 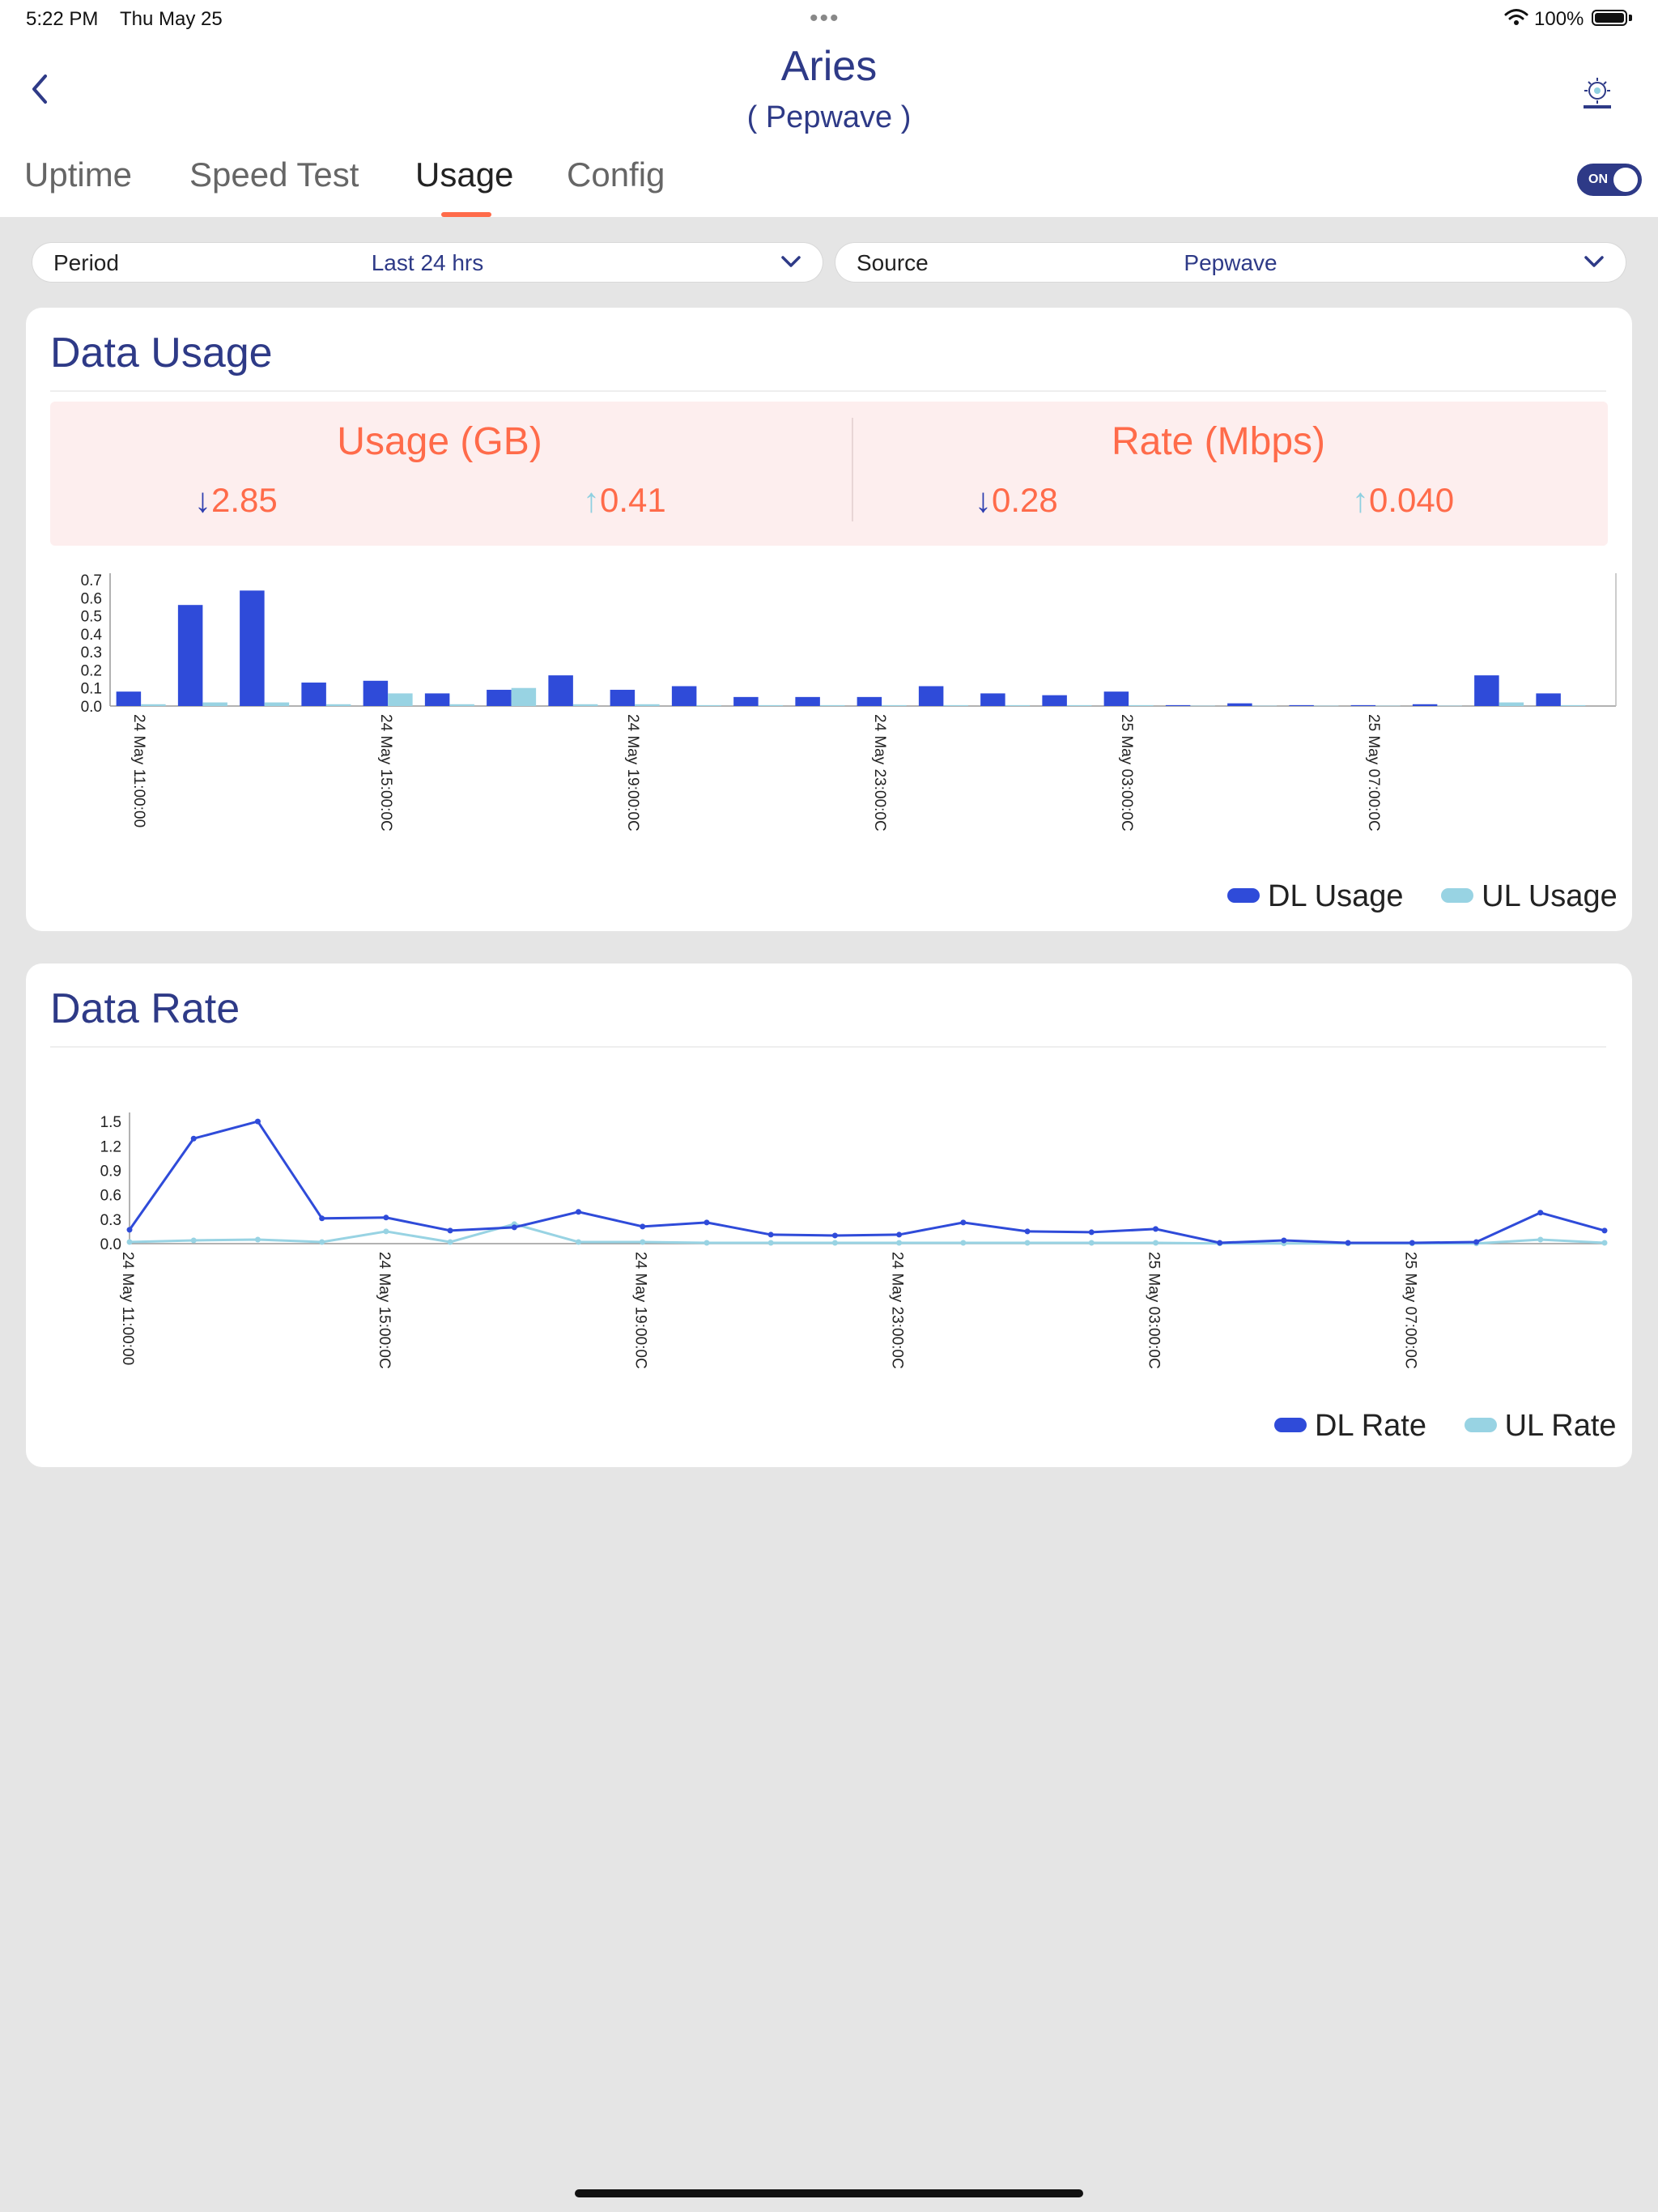 I want to click on period-dropdown: Last 24 hrs Period, so click(x=427, y=263).